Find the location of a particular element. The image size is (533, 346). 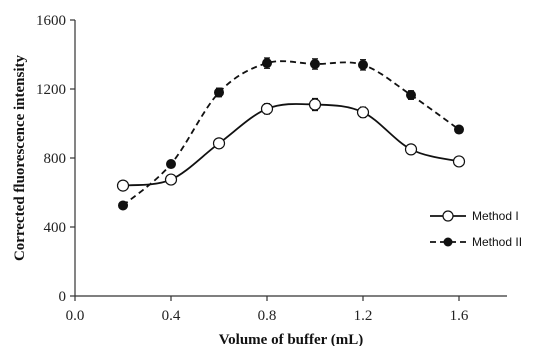

x-axis-title: Volume of buffer (mL) is located at coordinates (291, 339).